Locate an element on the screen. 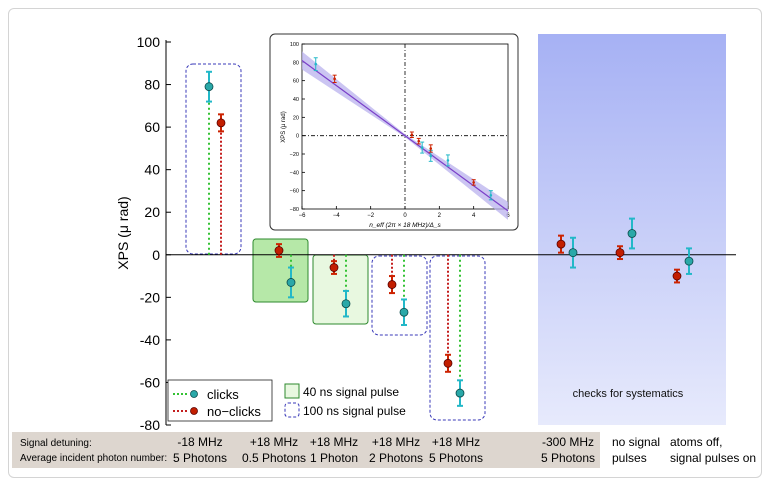 The image size is (770, 484). inset-x-tick-label: 2 is located at coordinates (440, 216).